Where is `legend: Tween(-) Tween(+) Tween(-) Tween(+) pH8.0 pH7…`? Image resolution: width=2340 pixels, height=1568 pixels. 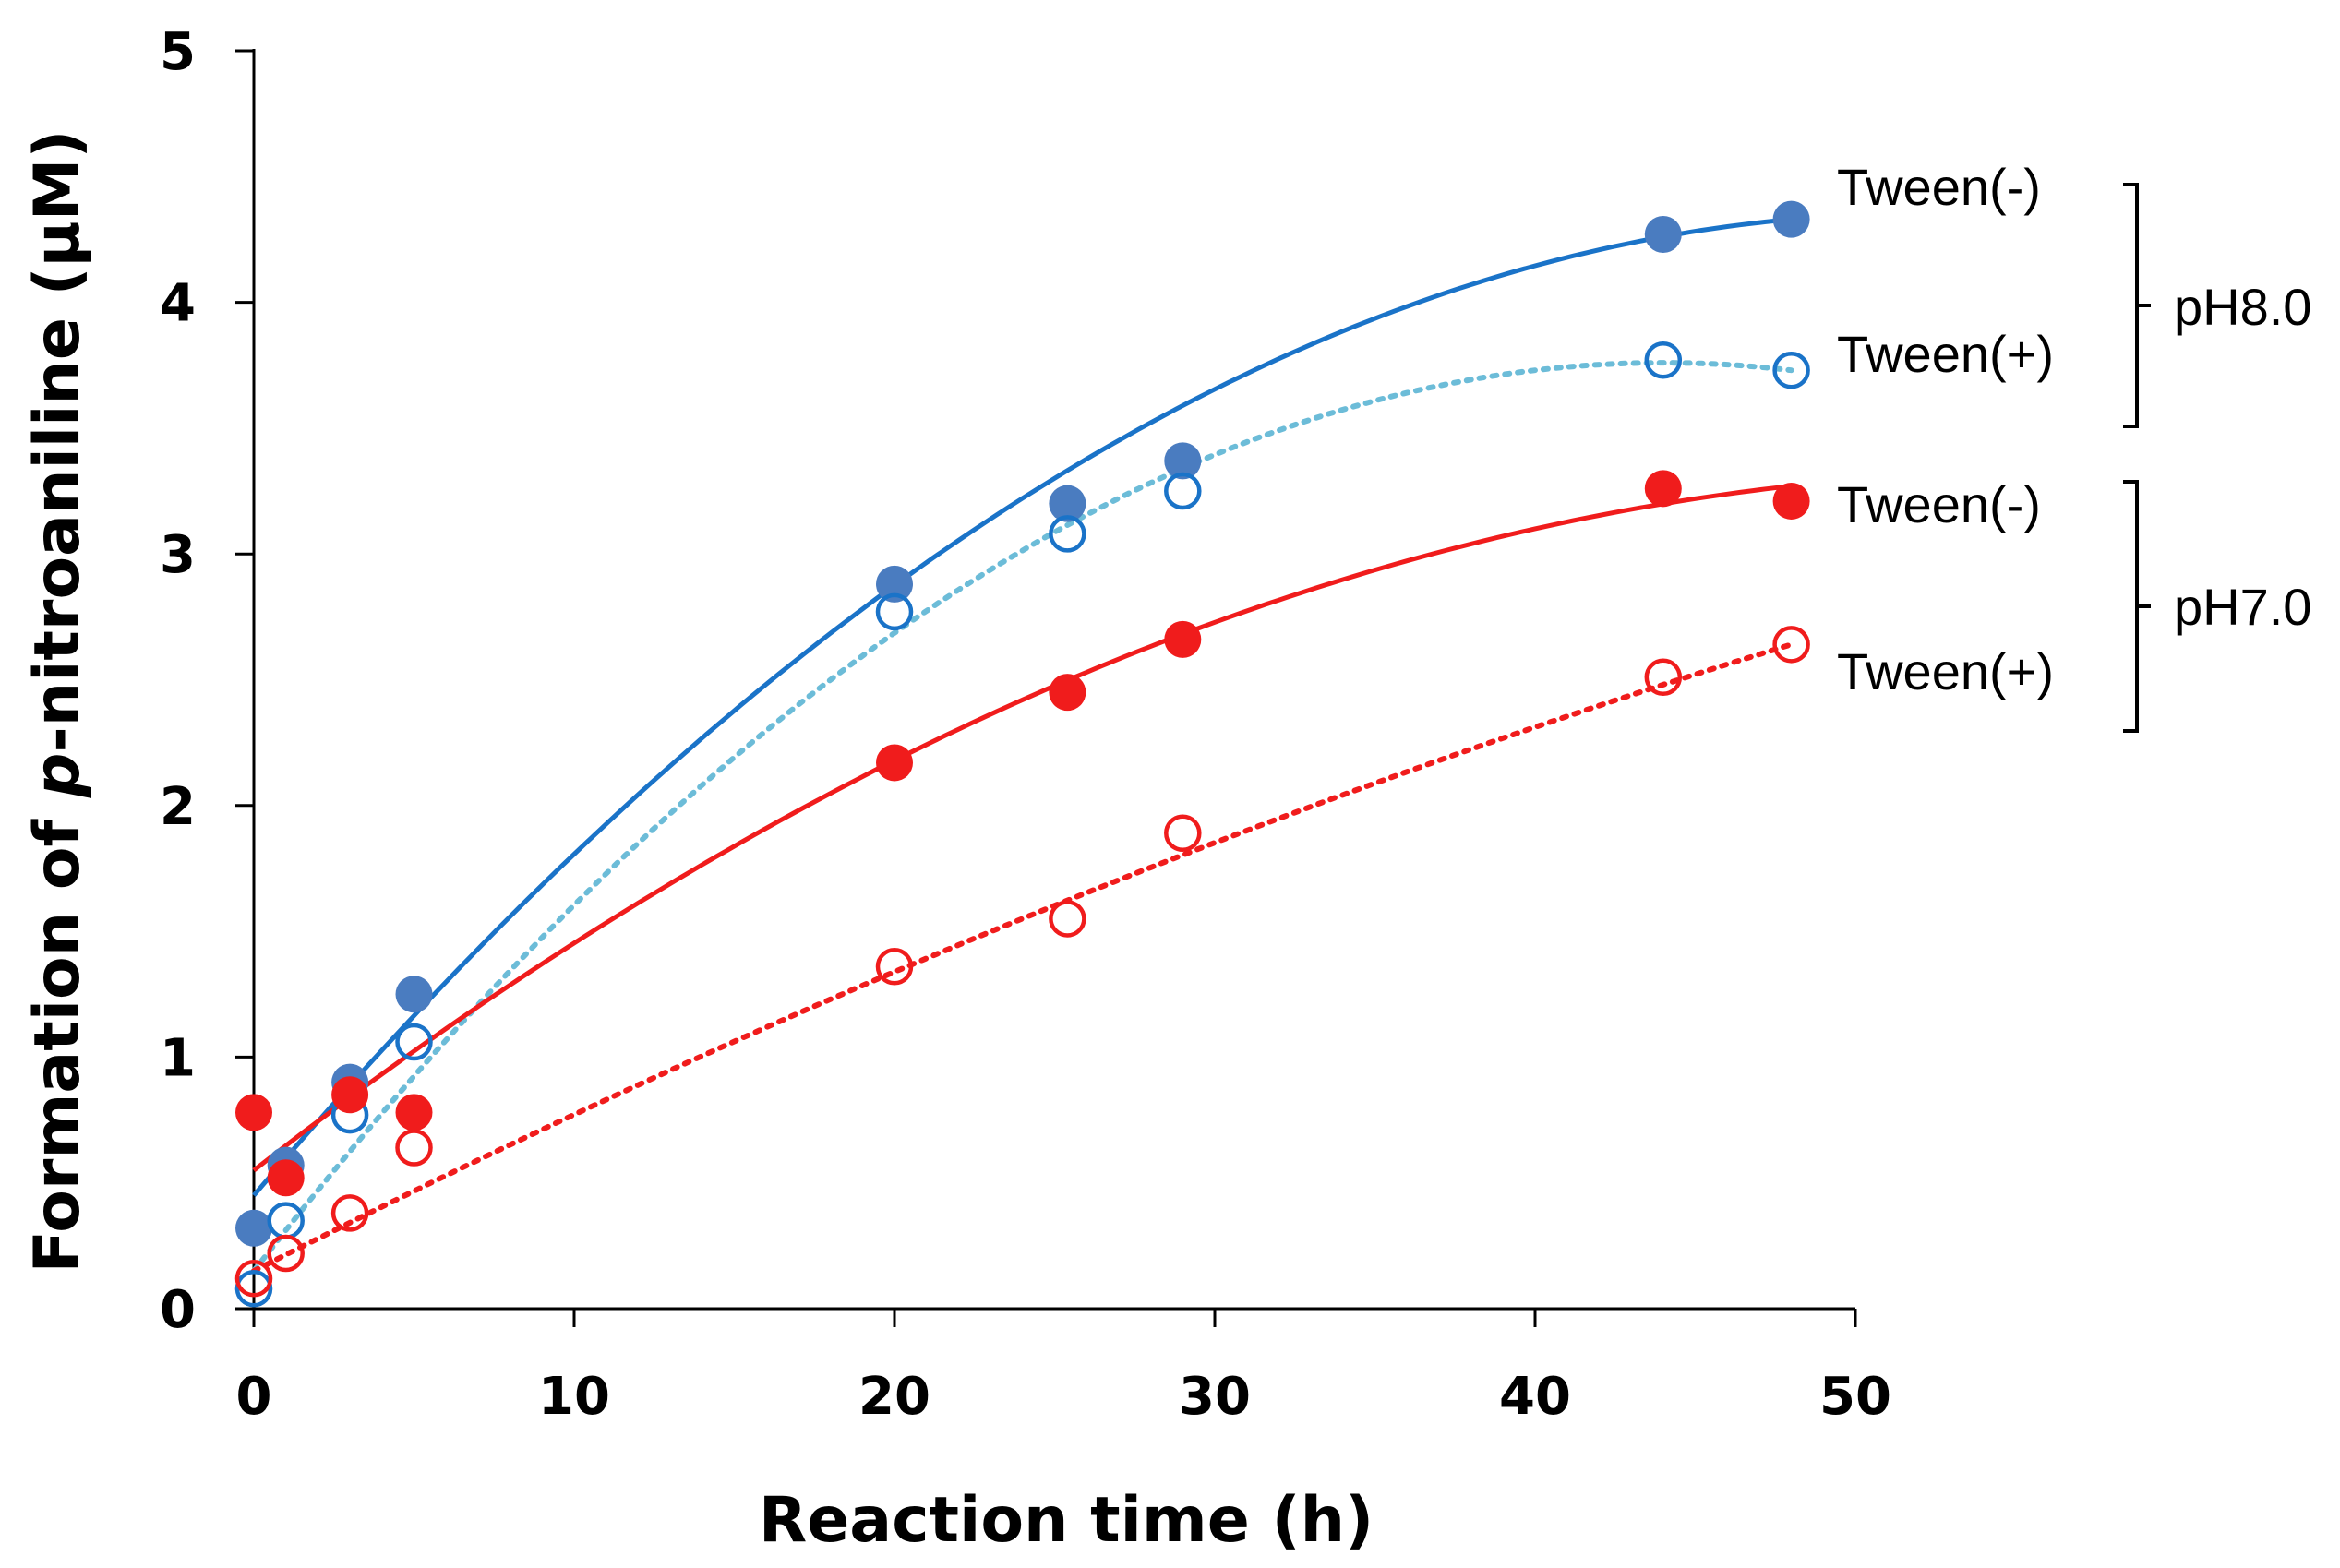
legend: Tween(-) Tween(+) Tween(-) Tween(+) pH8.0 pH7… is located at coordinates (2074, 446).